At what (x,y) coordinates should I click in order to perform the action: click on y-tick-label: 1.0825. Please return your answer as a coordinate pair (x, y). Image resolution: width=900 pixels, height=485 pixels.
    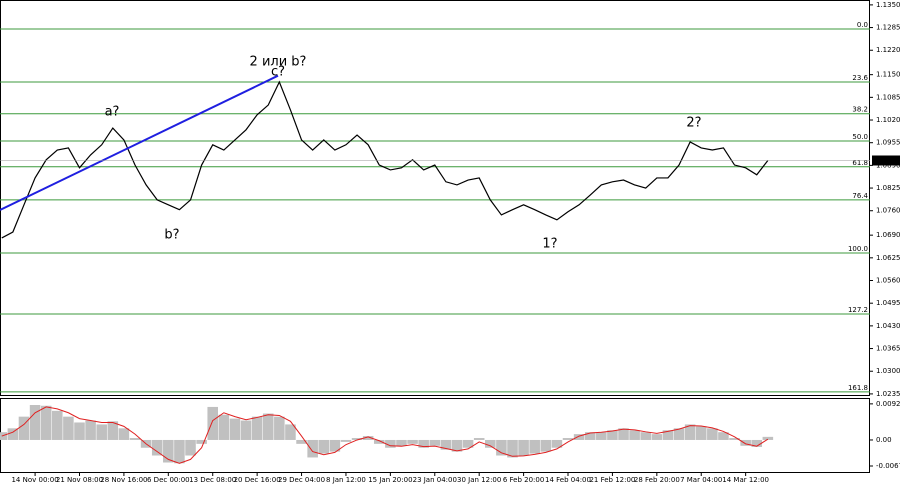
    Looking at the image, I should click on (888, 188).